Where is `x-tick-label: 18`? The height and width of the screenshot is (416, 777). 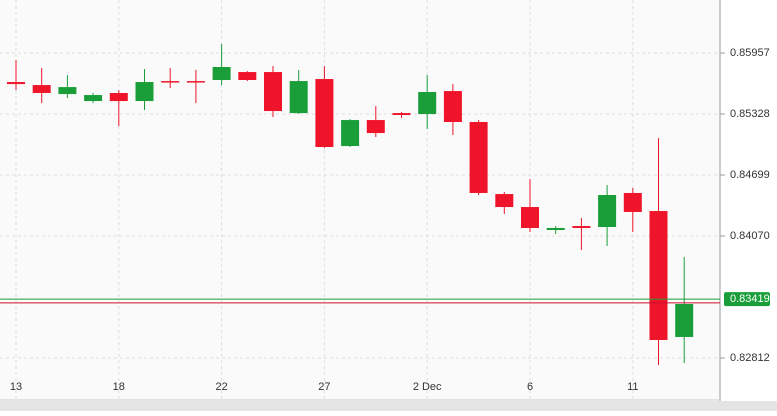 x-tick-label: 18 is located at coordinates (119, 387).